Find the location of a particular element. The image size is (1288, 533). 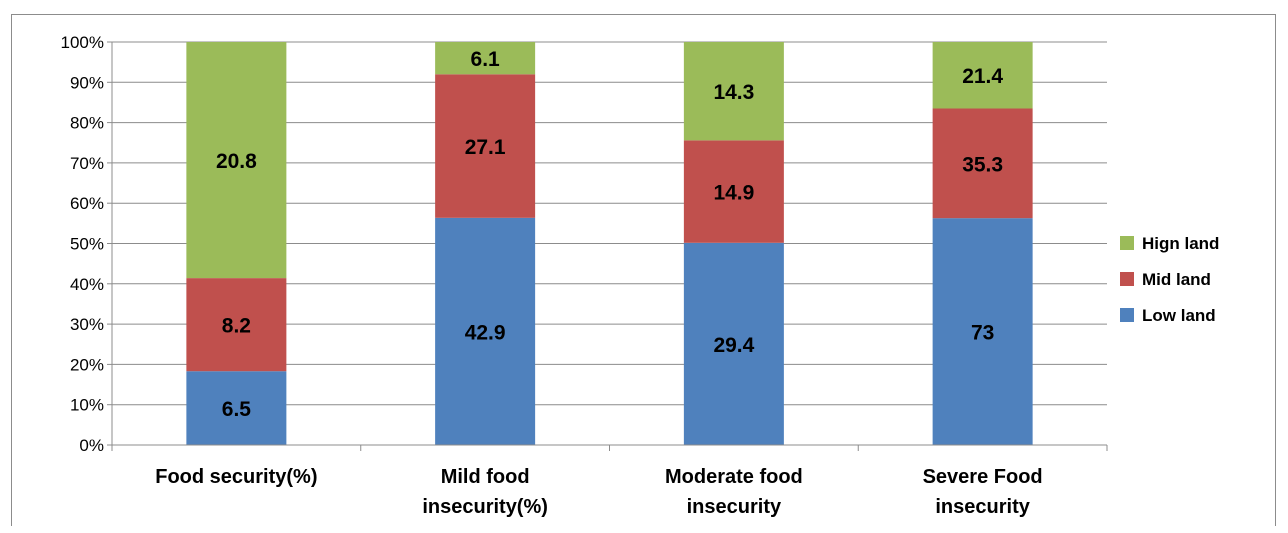

x-category-label: Moderate food is located at coordinates (734, 477).